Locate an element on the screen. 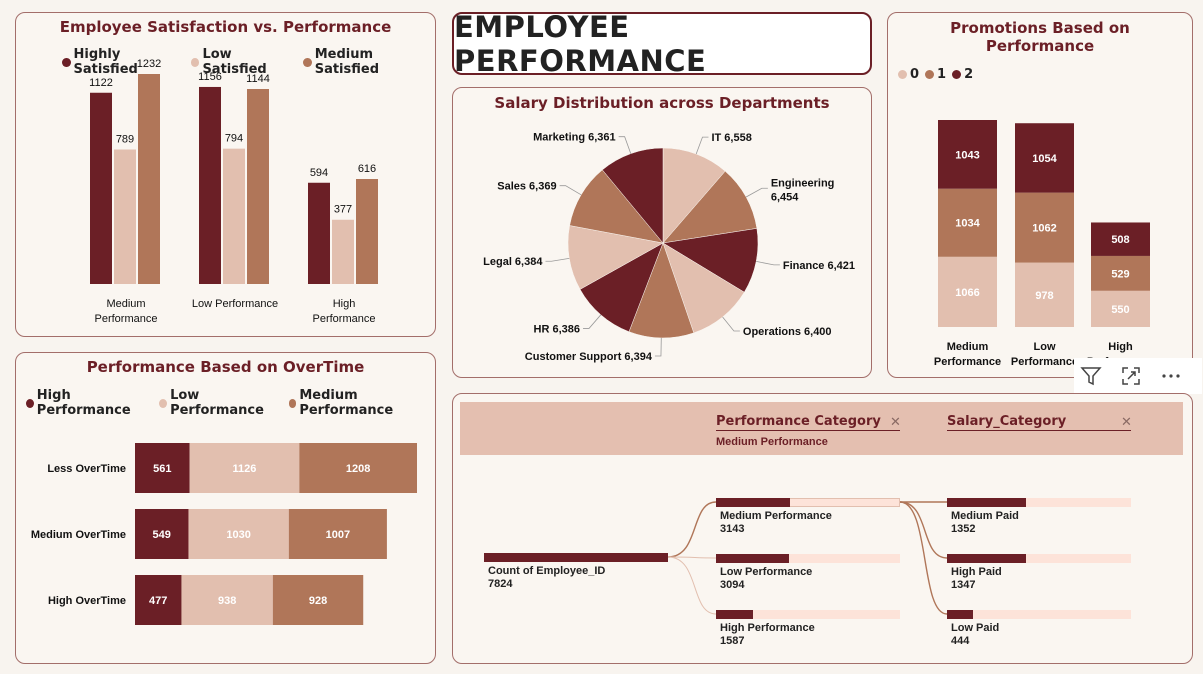 The width and height of the screenshot is (1203, 674). data-label: 928 is located at coordinates (318, 601).